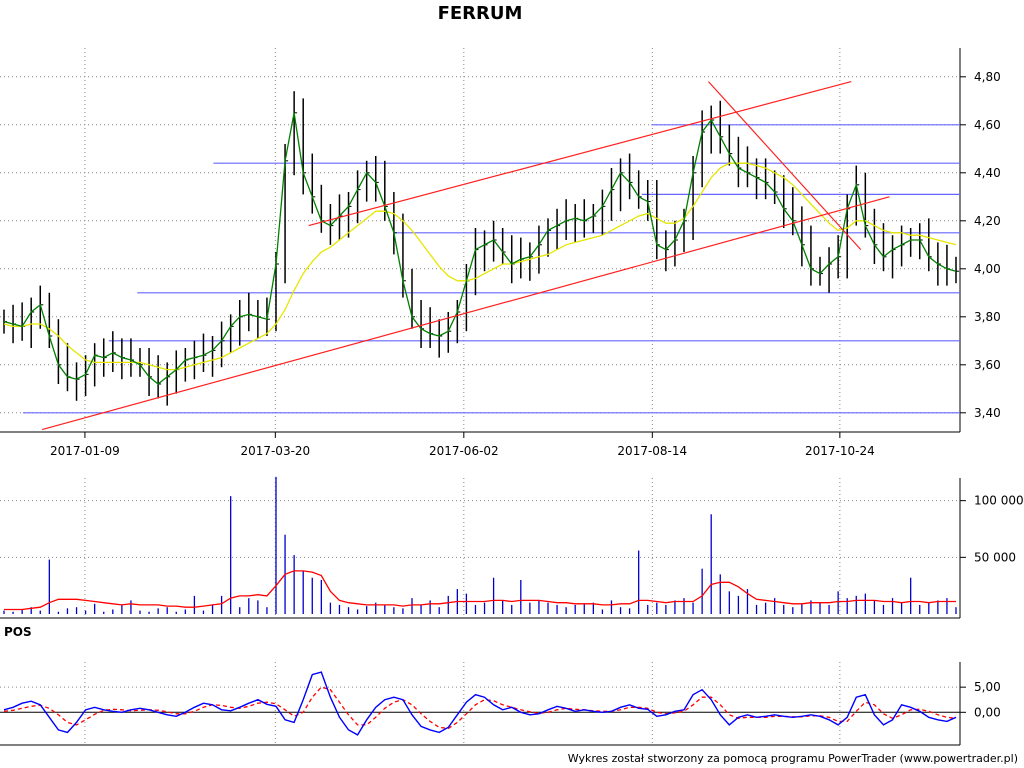  Describe the element at coordinates (987, 77) in the screenshot. I see `price-y-tick-label: 4,80` at that location.